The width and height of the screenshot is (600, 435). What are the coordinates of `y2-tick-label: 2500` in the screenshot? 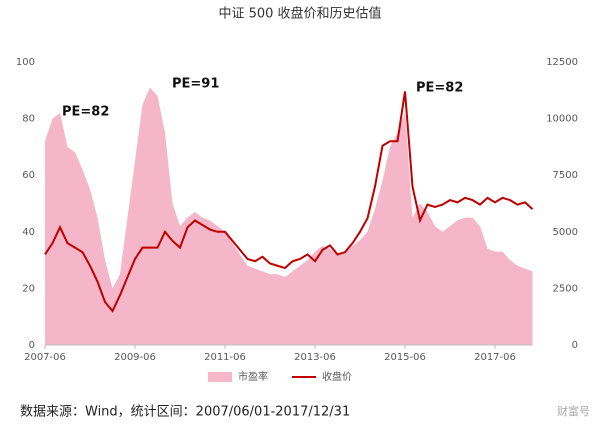 It's located at (565, 288).